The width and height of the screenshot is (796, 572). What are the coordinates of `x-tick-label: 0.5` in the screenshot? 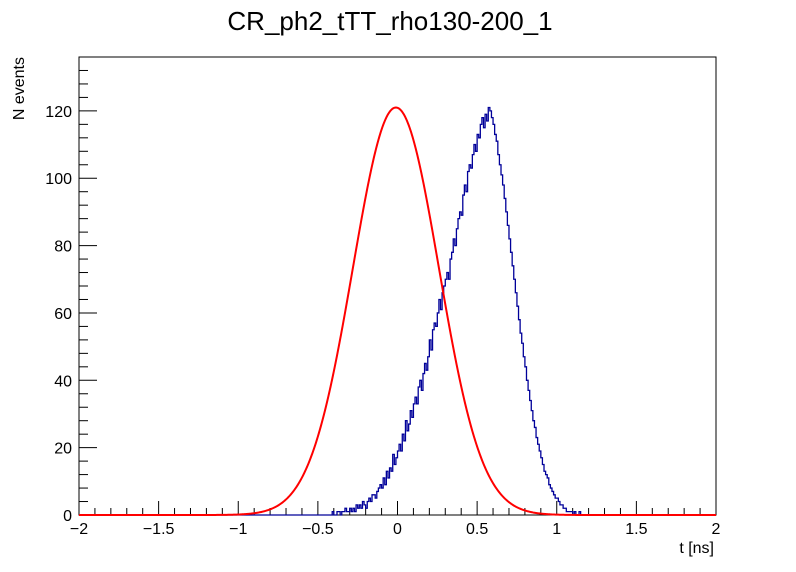 It's located at (477, 529).